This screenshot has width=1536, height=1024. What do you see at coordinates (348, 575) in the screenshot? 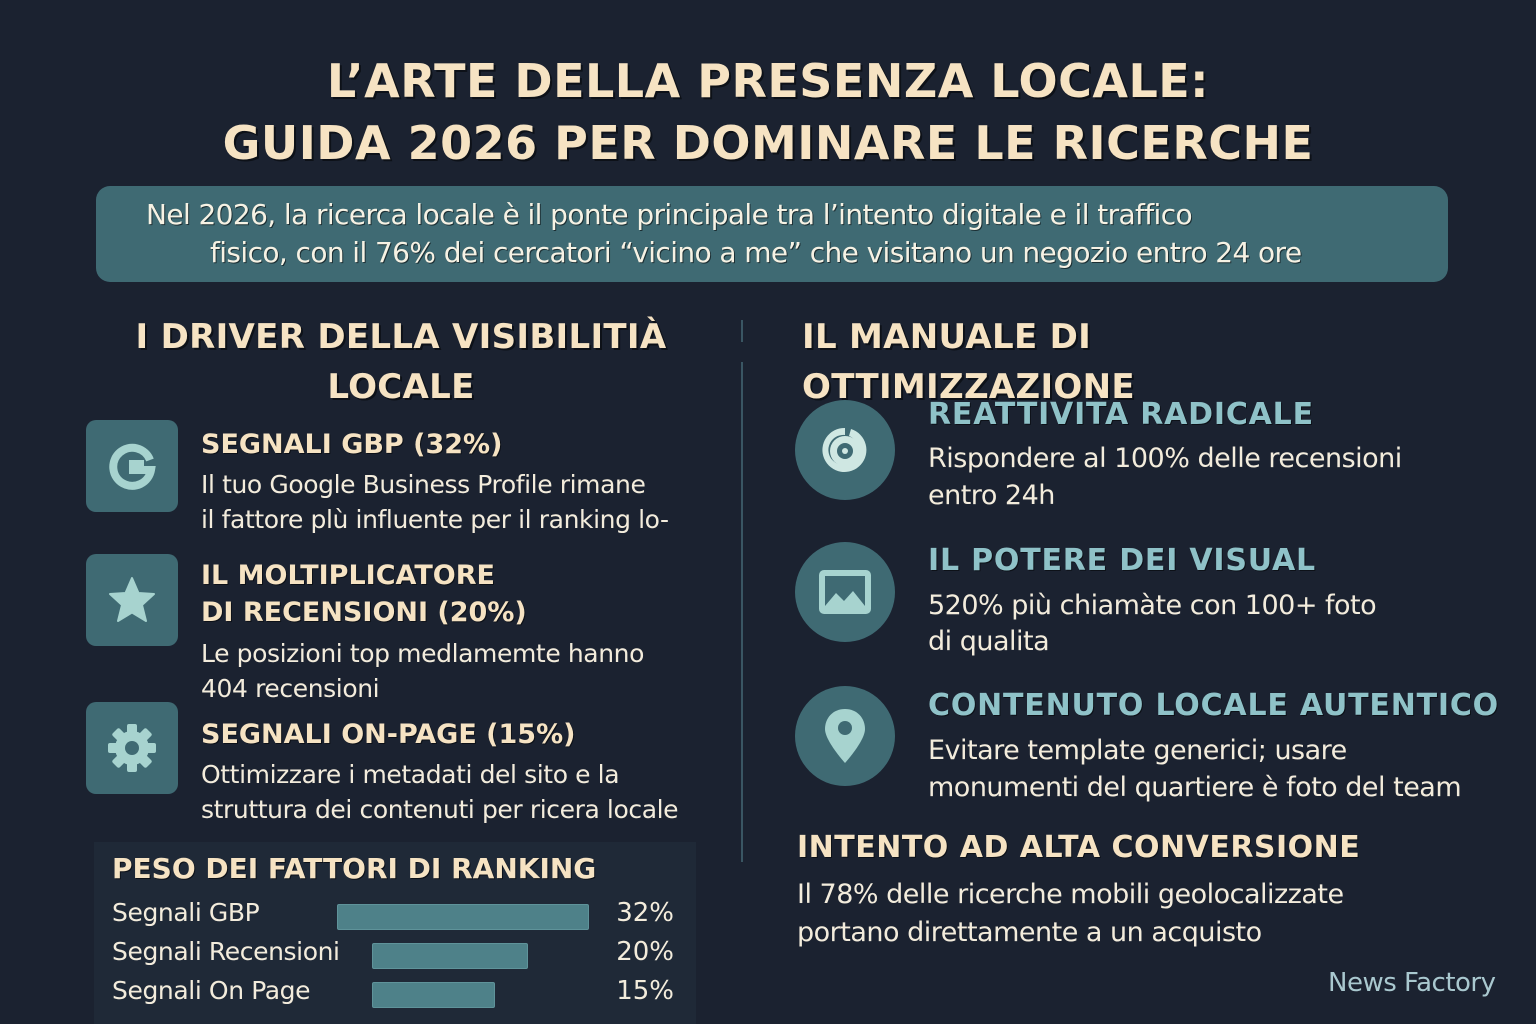
I see `reviews-multiplier-title-1: IL MOLTIPLICATORE` at bounding box center [348, 575].